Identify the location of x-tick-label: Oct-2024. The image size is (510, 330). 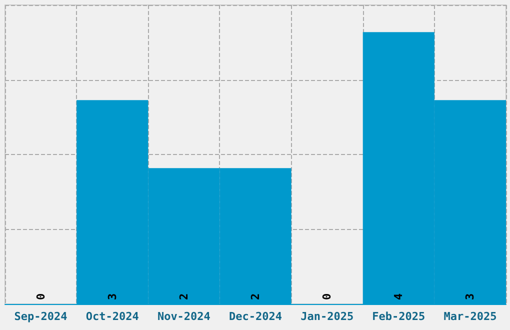
(113, 316).